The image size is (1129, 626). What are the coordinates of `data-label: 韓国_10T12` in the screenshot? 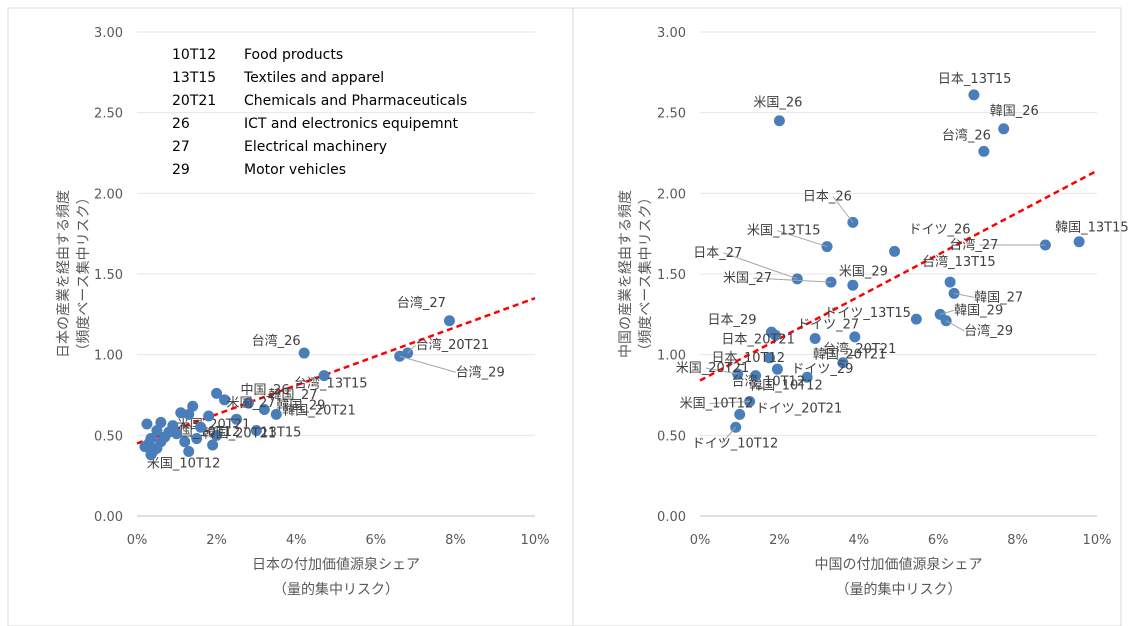 It's located at (786, 385).